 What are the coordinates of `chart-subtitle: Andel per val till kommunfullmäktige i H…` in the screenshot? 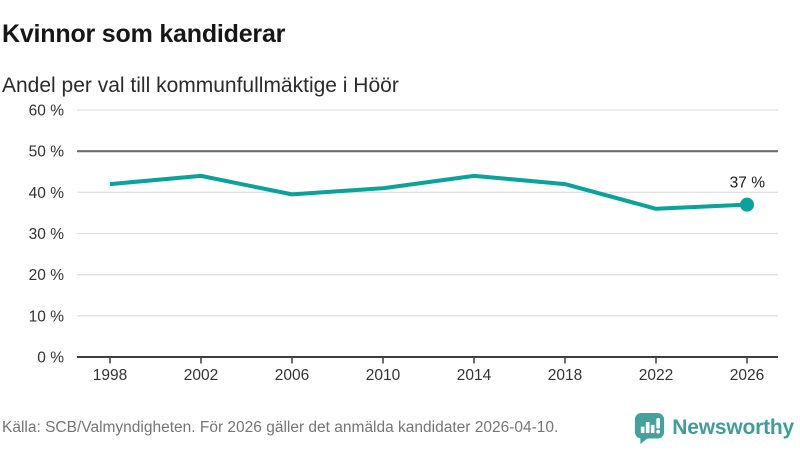 It's located at (200, 86).